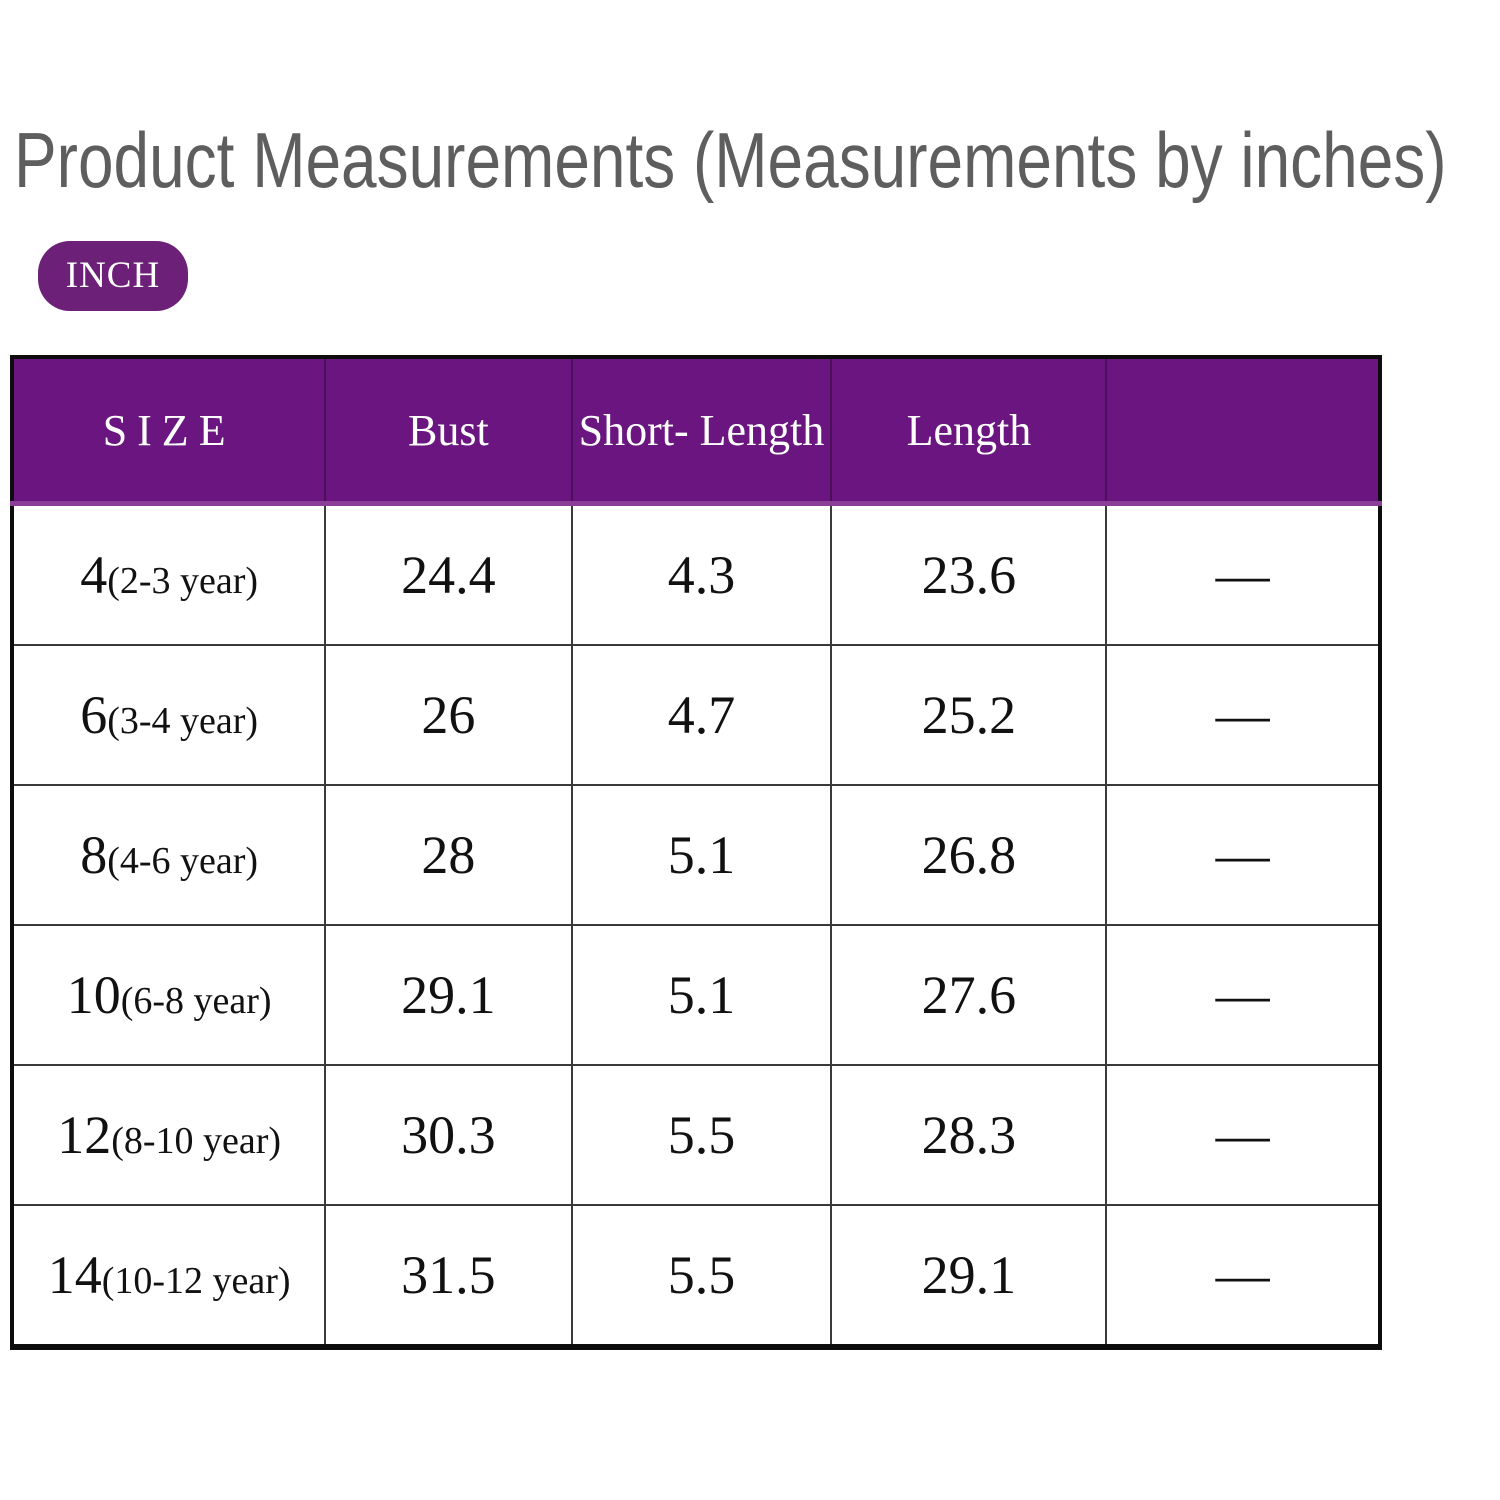  Describe the element at coordinates (183, 721) in the screenshot. I see `size-age-range: (3-4 year)` at that location.